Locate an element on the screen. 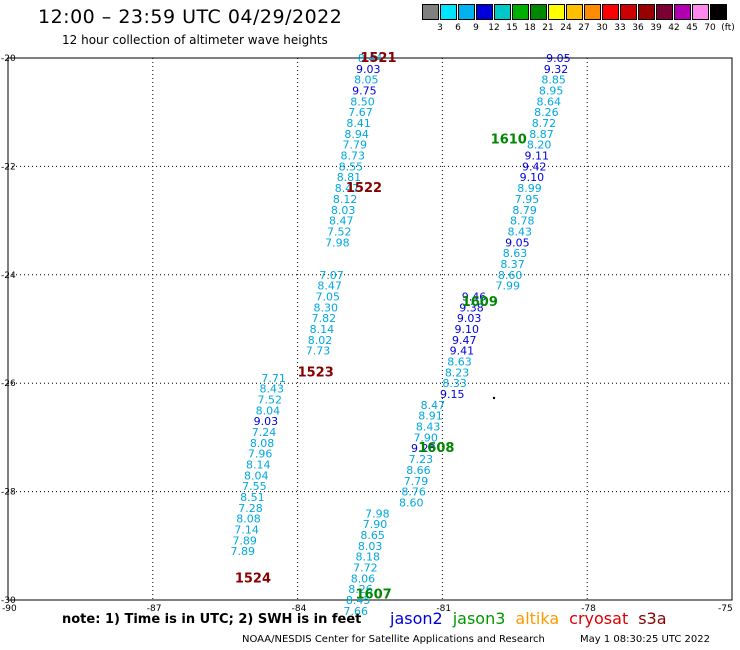 Image resolution: width=740 pixels, height=650 pixels. scale-label: (ft) is located at coordinates (728, 28).